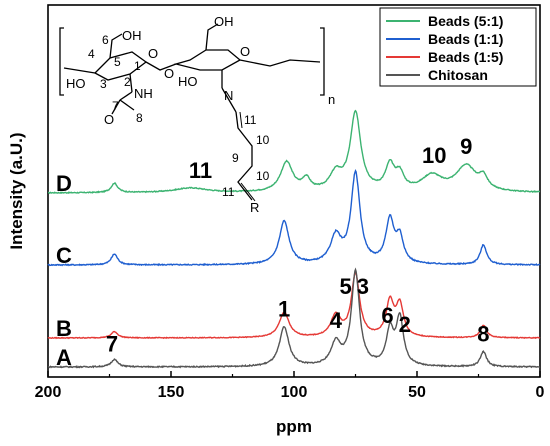  I want to click on structure-group-o-link: O, so click(169, 73).